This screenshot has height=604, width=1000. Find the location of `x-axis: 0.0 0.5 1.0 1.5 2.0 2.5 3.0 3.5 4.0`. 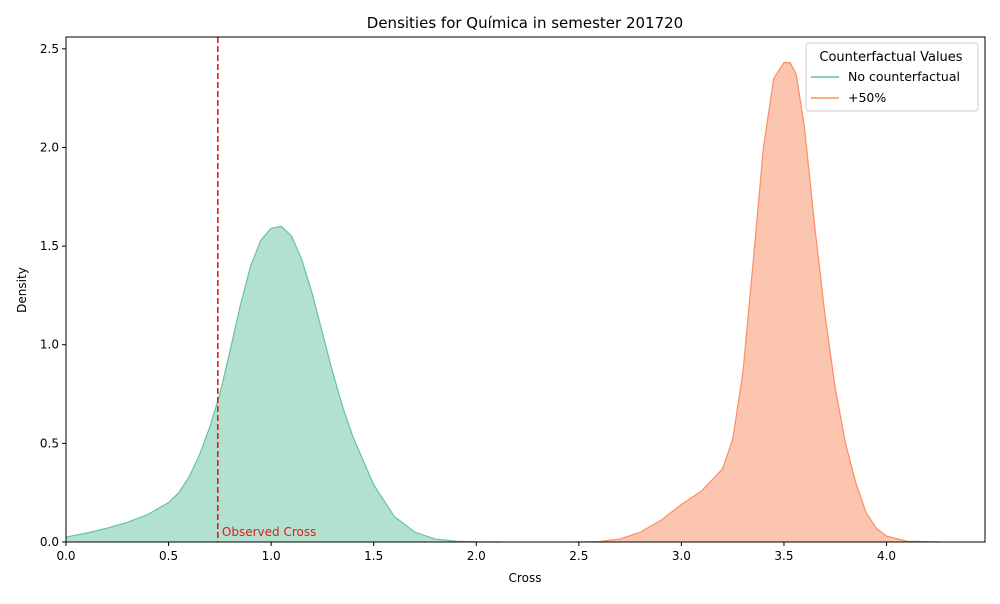

x-axis: 0.0 0.5 1.0 1.5 2.0 2.5 3.0 3.5 4.0 is located at coordinates (476, 552).